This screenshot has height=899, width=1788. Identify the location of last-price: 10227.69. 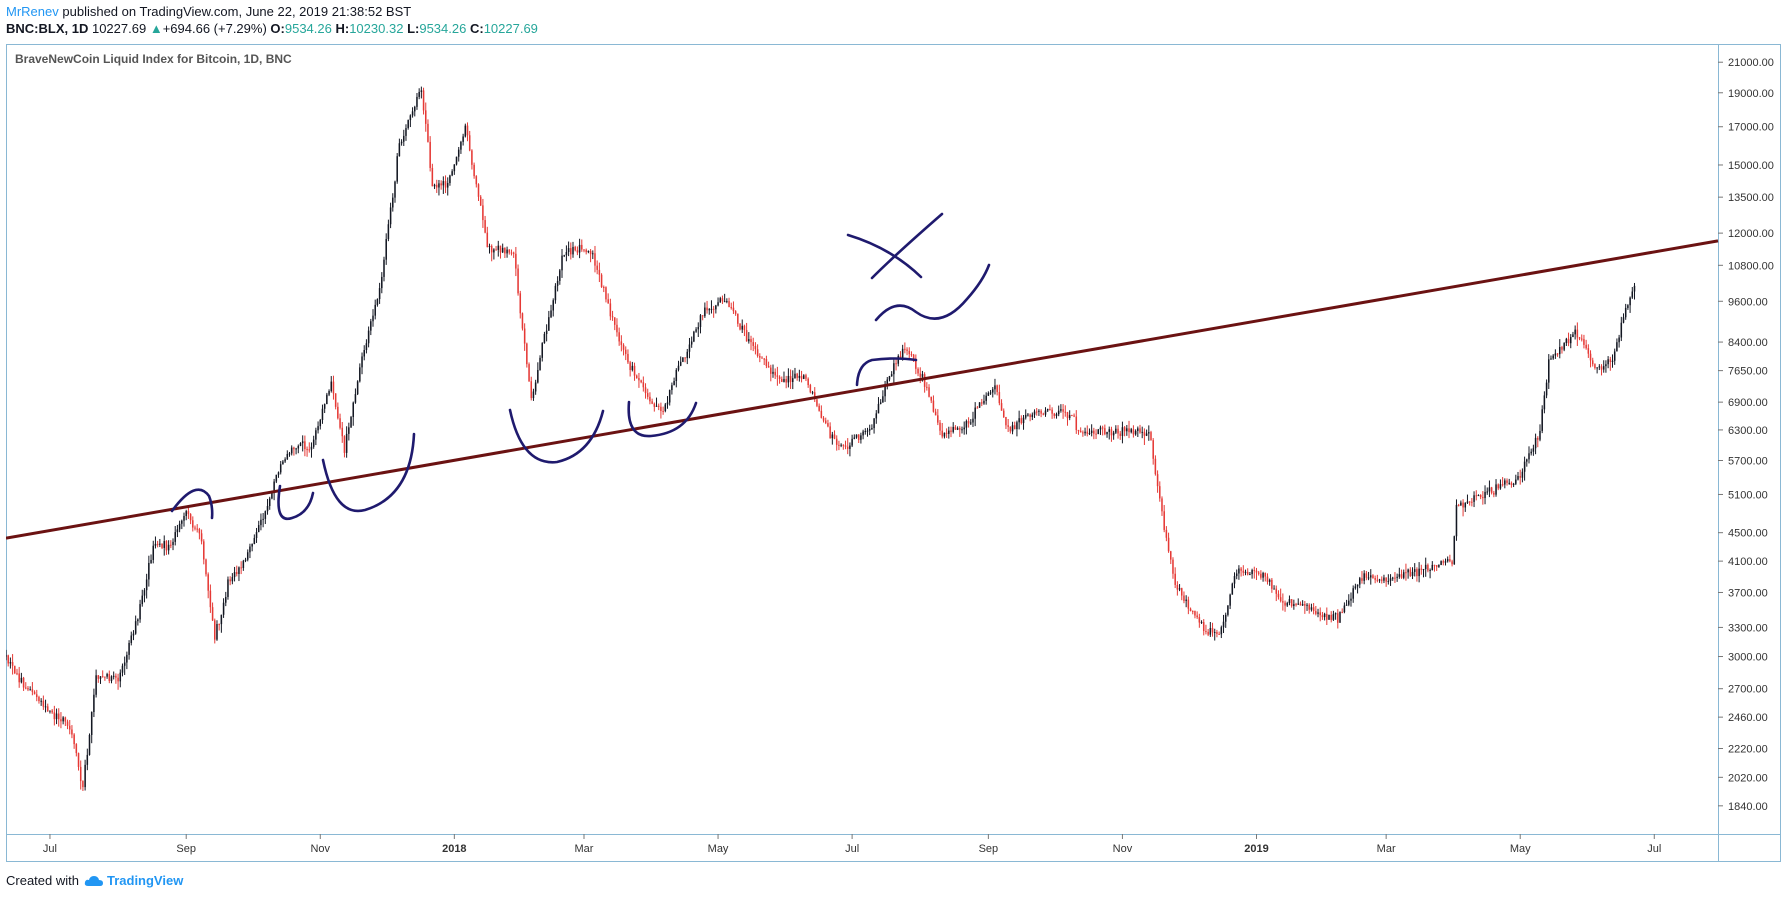
(119, 28).